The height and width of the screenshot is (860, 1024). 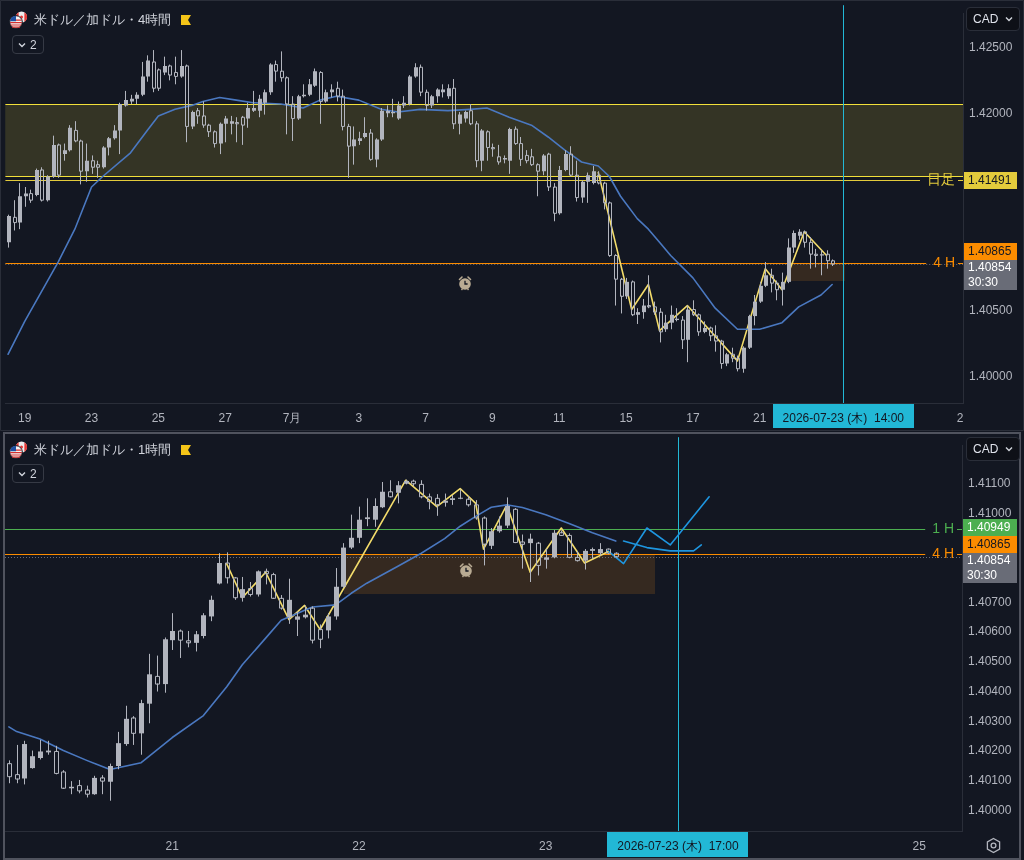 What do you see at coordinates (359, 417) in the screenshot?
I see `x-tick-label: 3` at bounding box center [359, 417].